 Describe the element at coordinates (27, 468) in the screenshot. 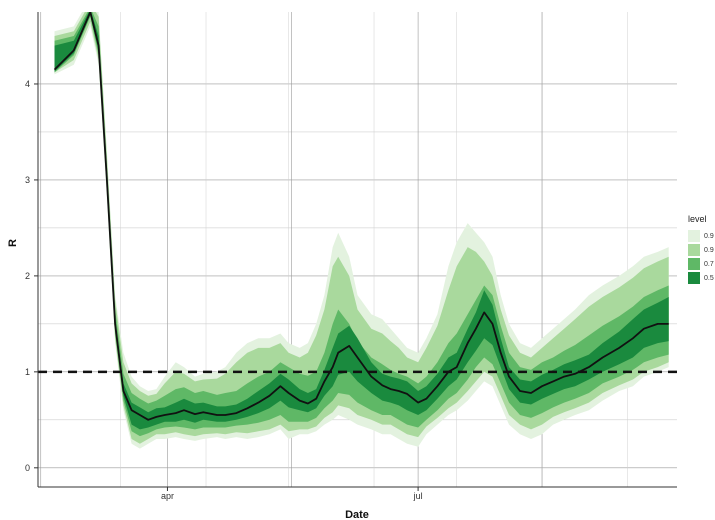

I see `y-tick-label: 0` at that location.